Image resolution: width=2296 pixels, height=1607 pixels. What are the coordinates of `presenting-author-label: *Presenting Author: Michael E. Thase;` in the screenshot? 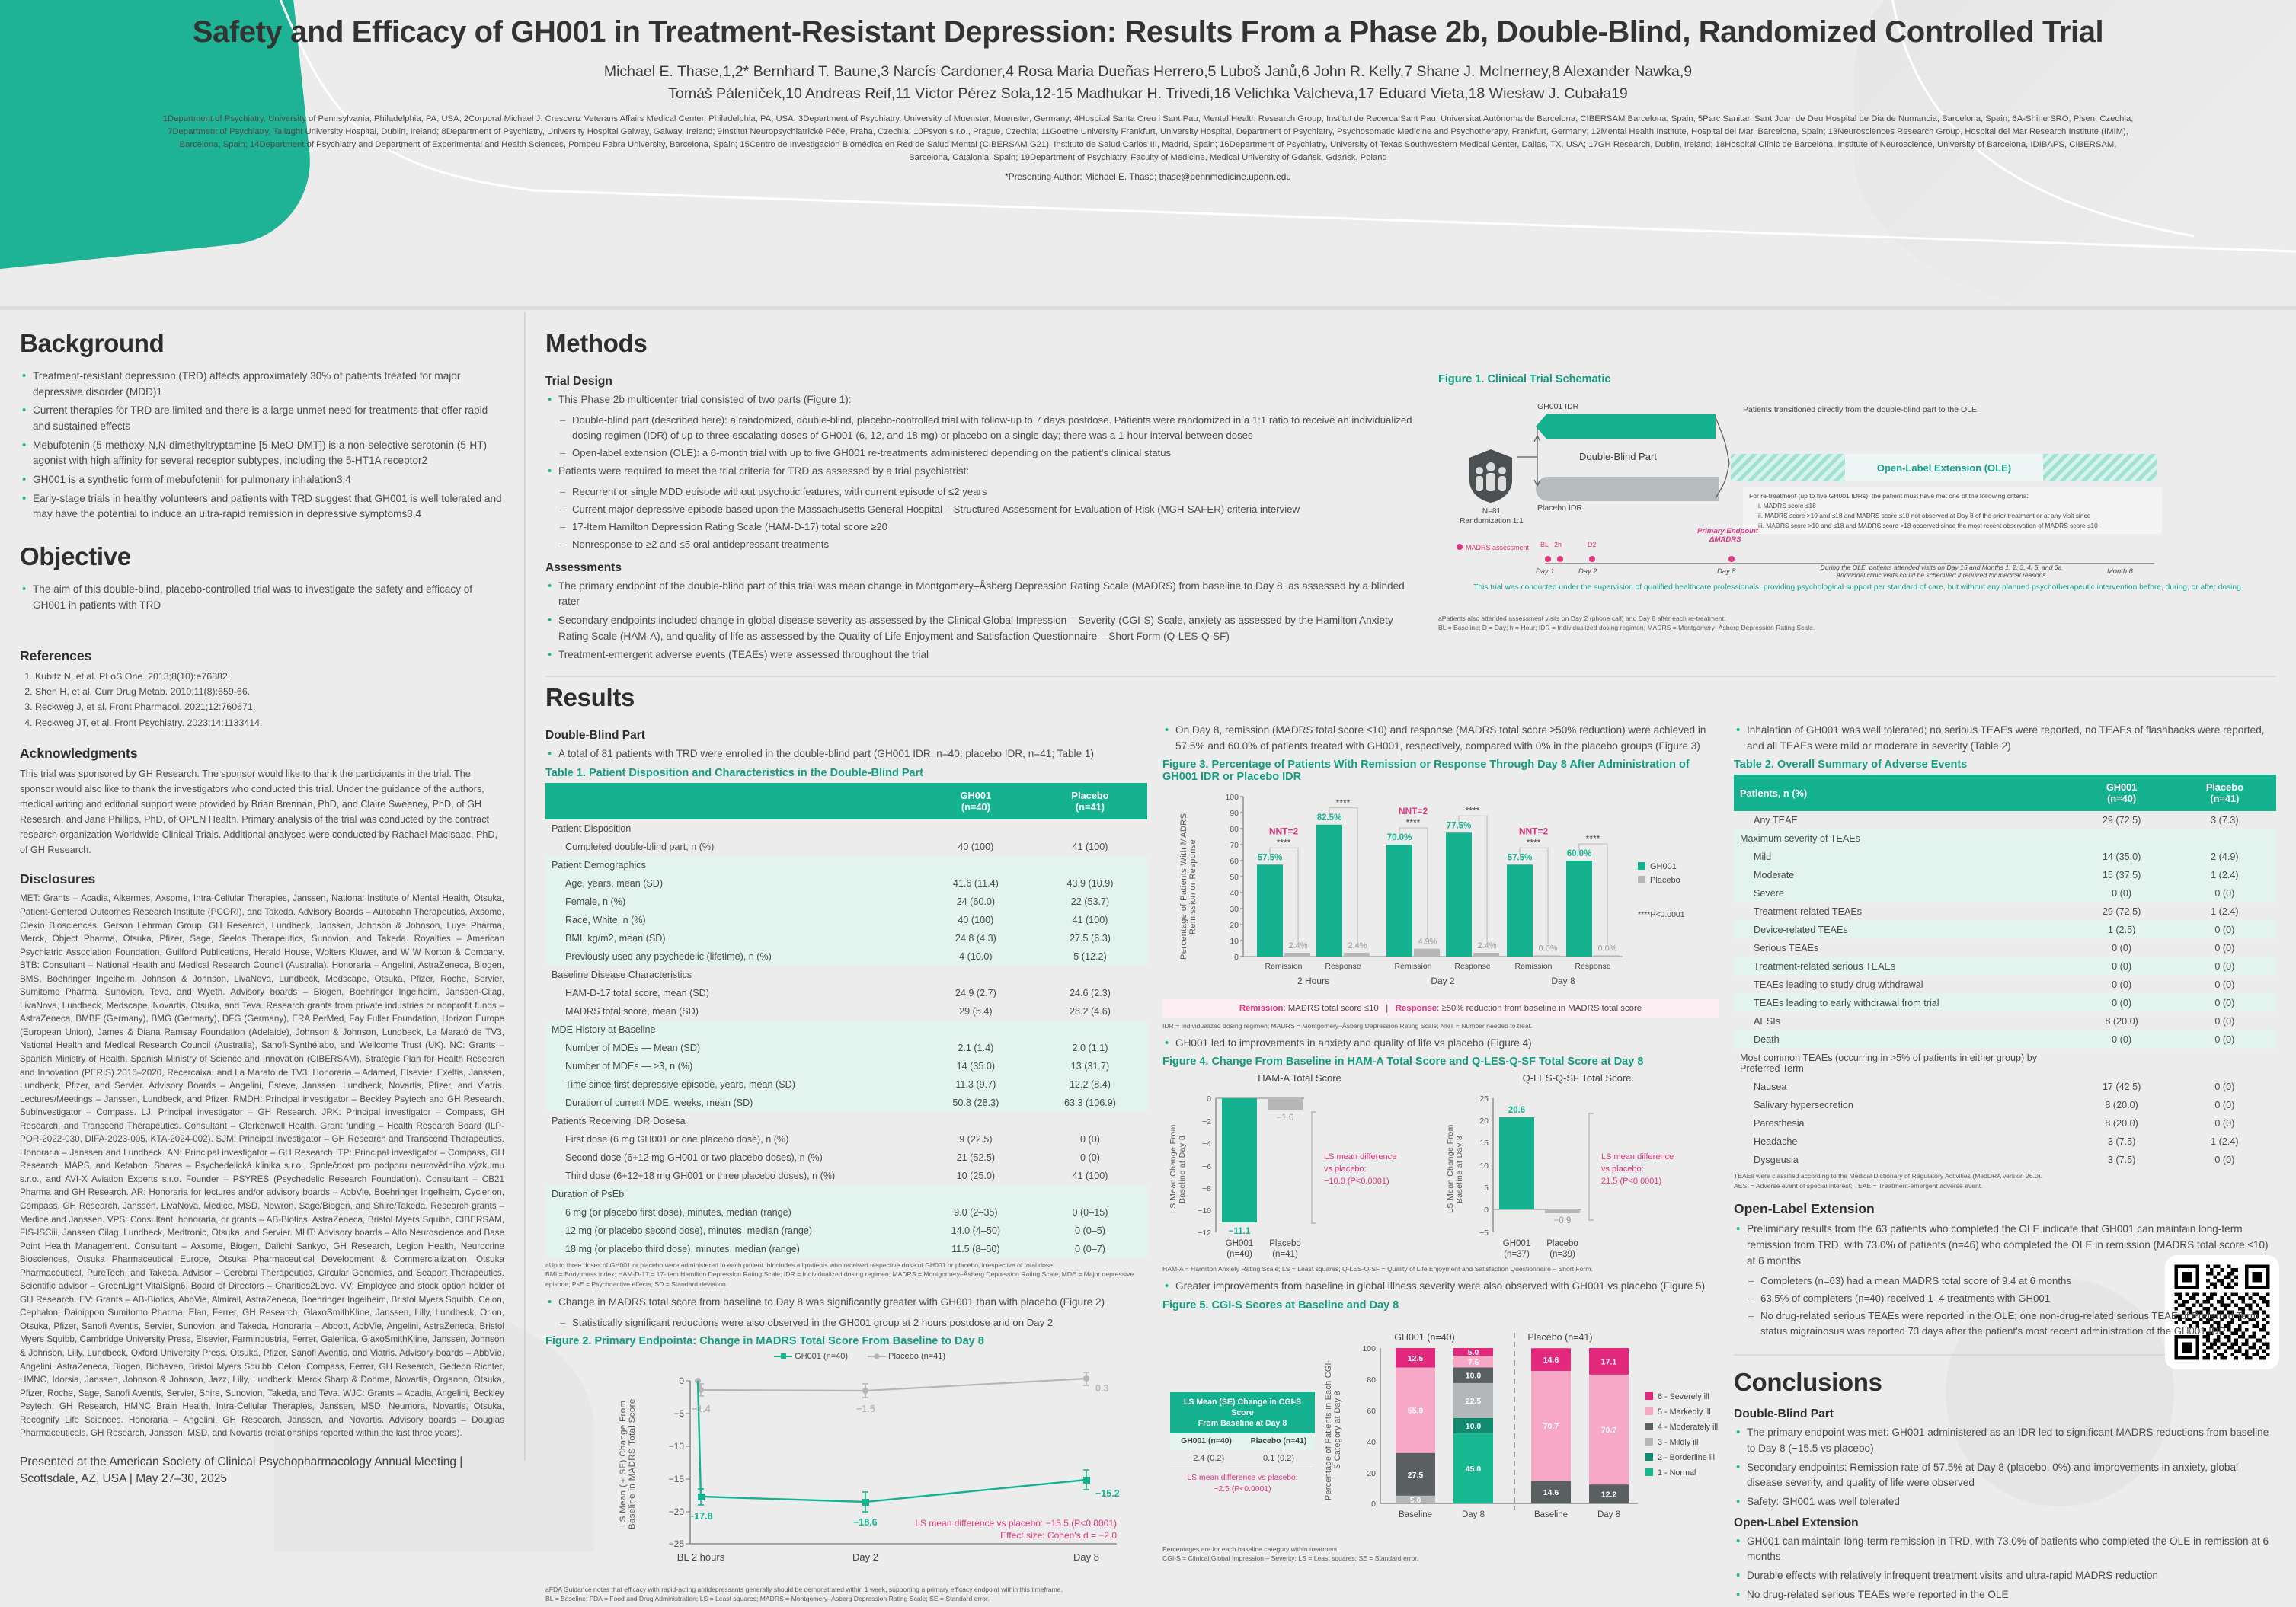 It's located at (1081, 177).